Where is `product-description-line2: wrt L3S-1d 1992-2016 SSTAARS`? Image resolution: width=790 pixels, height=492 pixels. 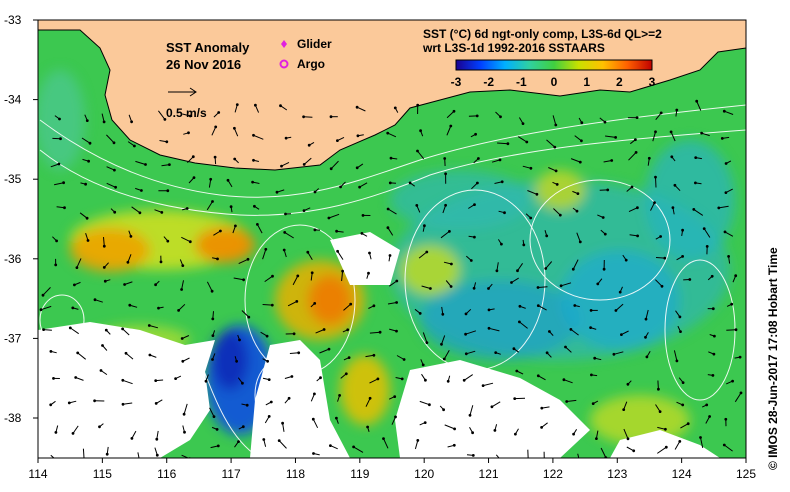
product-description-line2: wrt L3S-1d 1992-2016 SSTAARS is located at coordinates (513, 48).